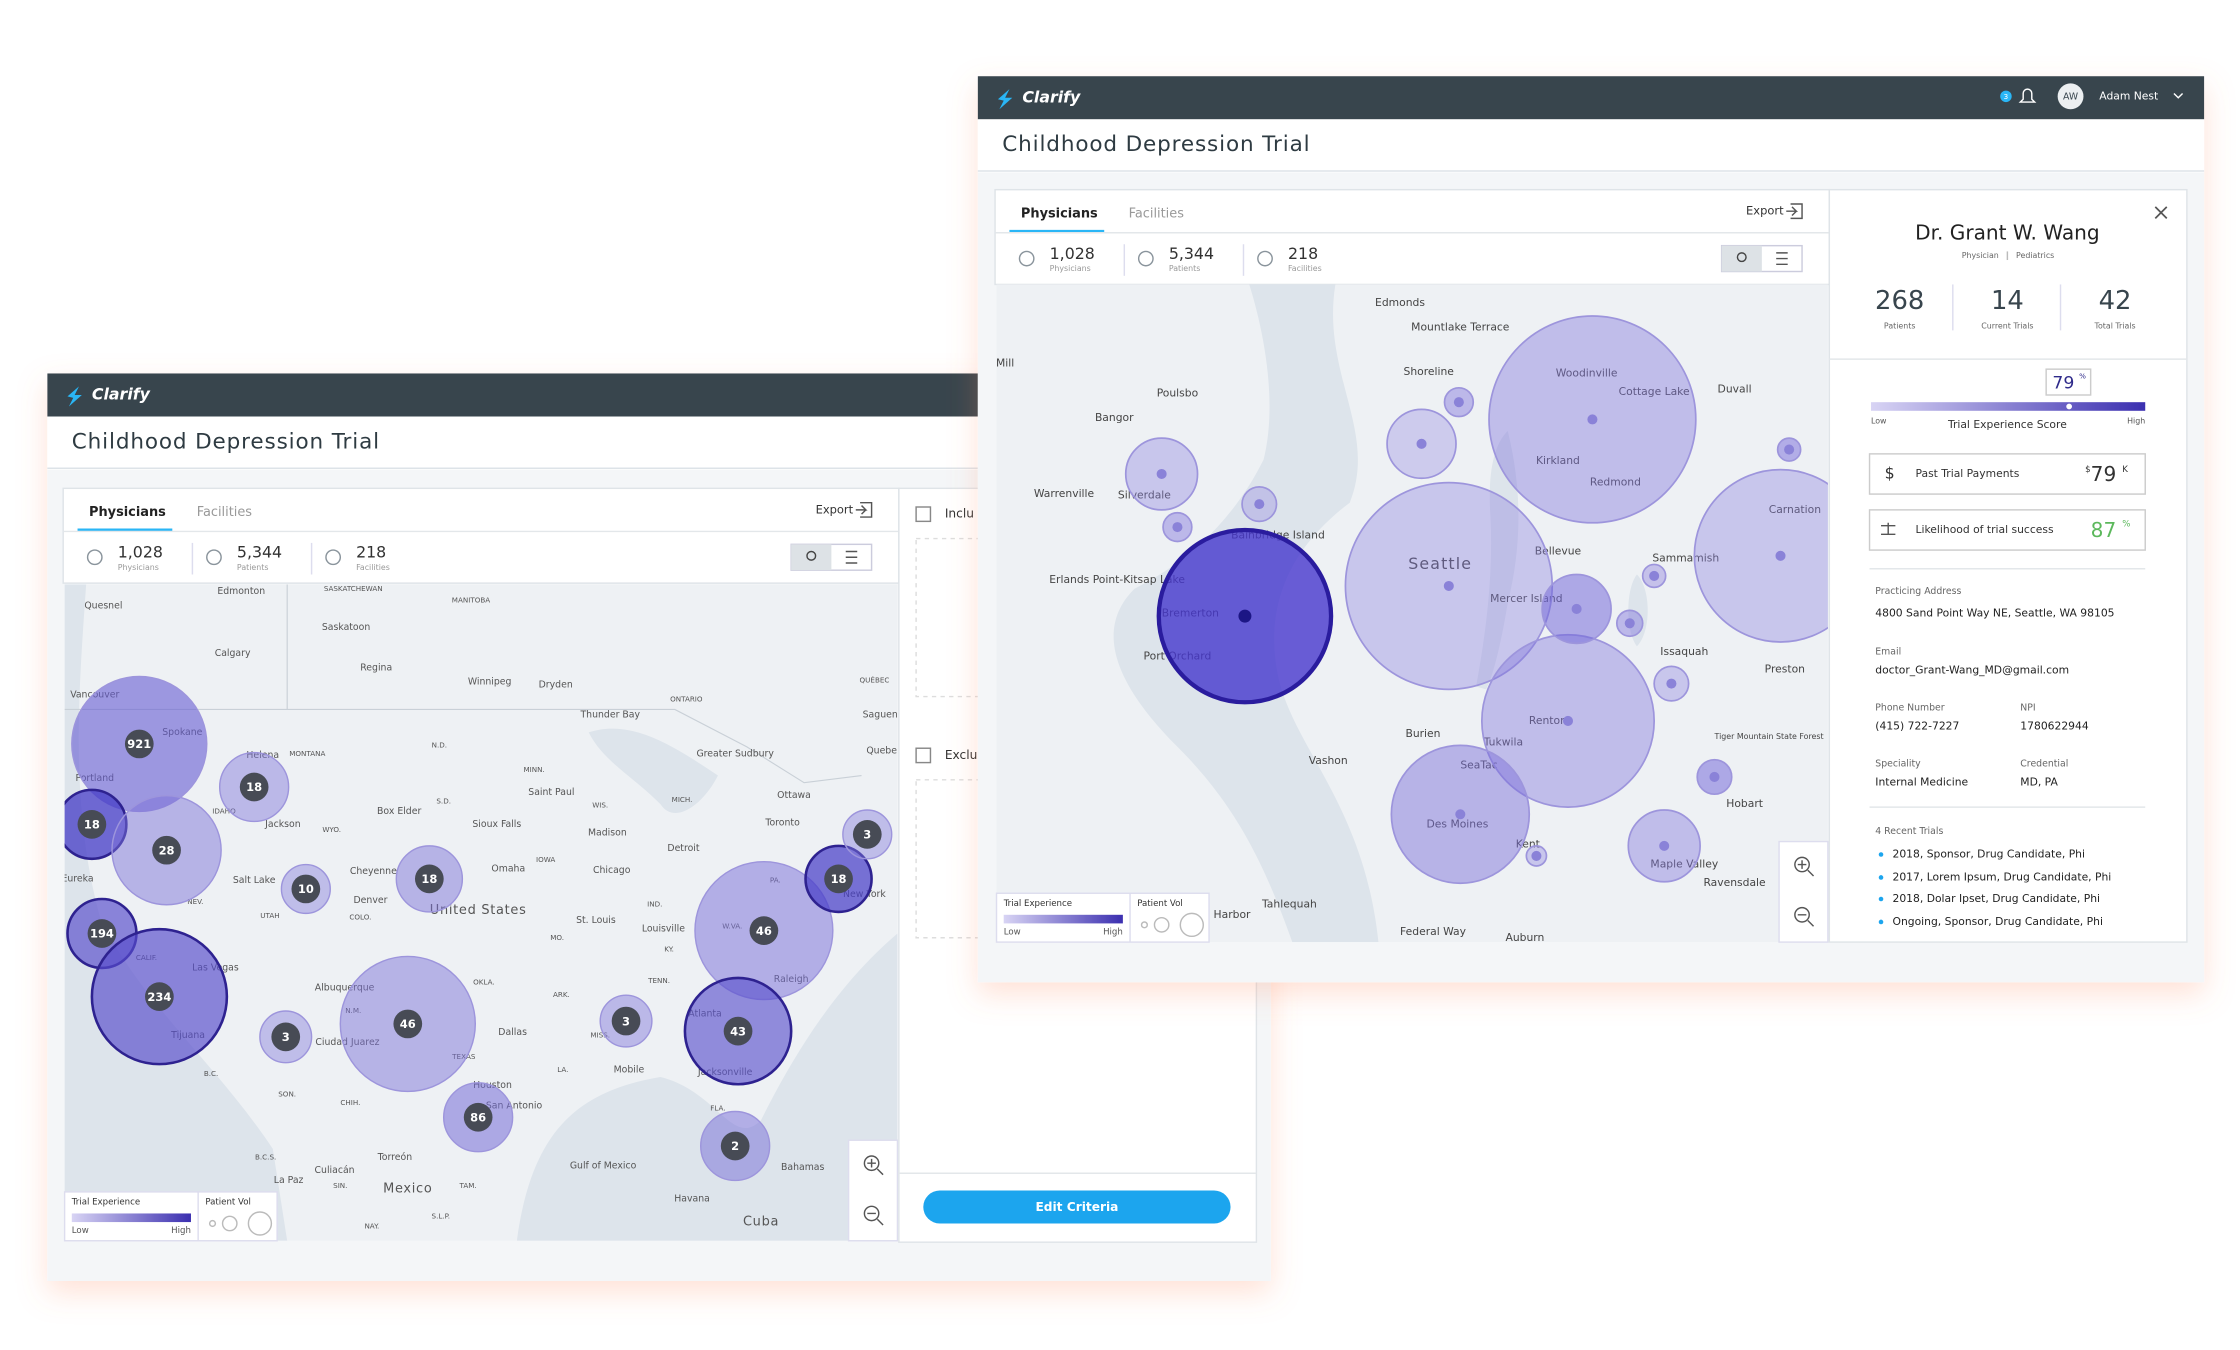 The width and height of the screenshot is (2240, 1350). Describe the element at coordinates (269, 915) in the screenshot. I see `map-label: UTAH` at that location.